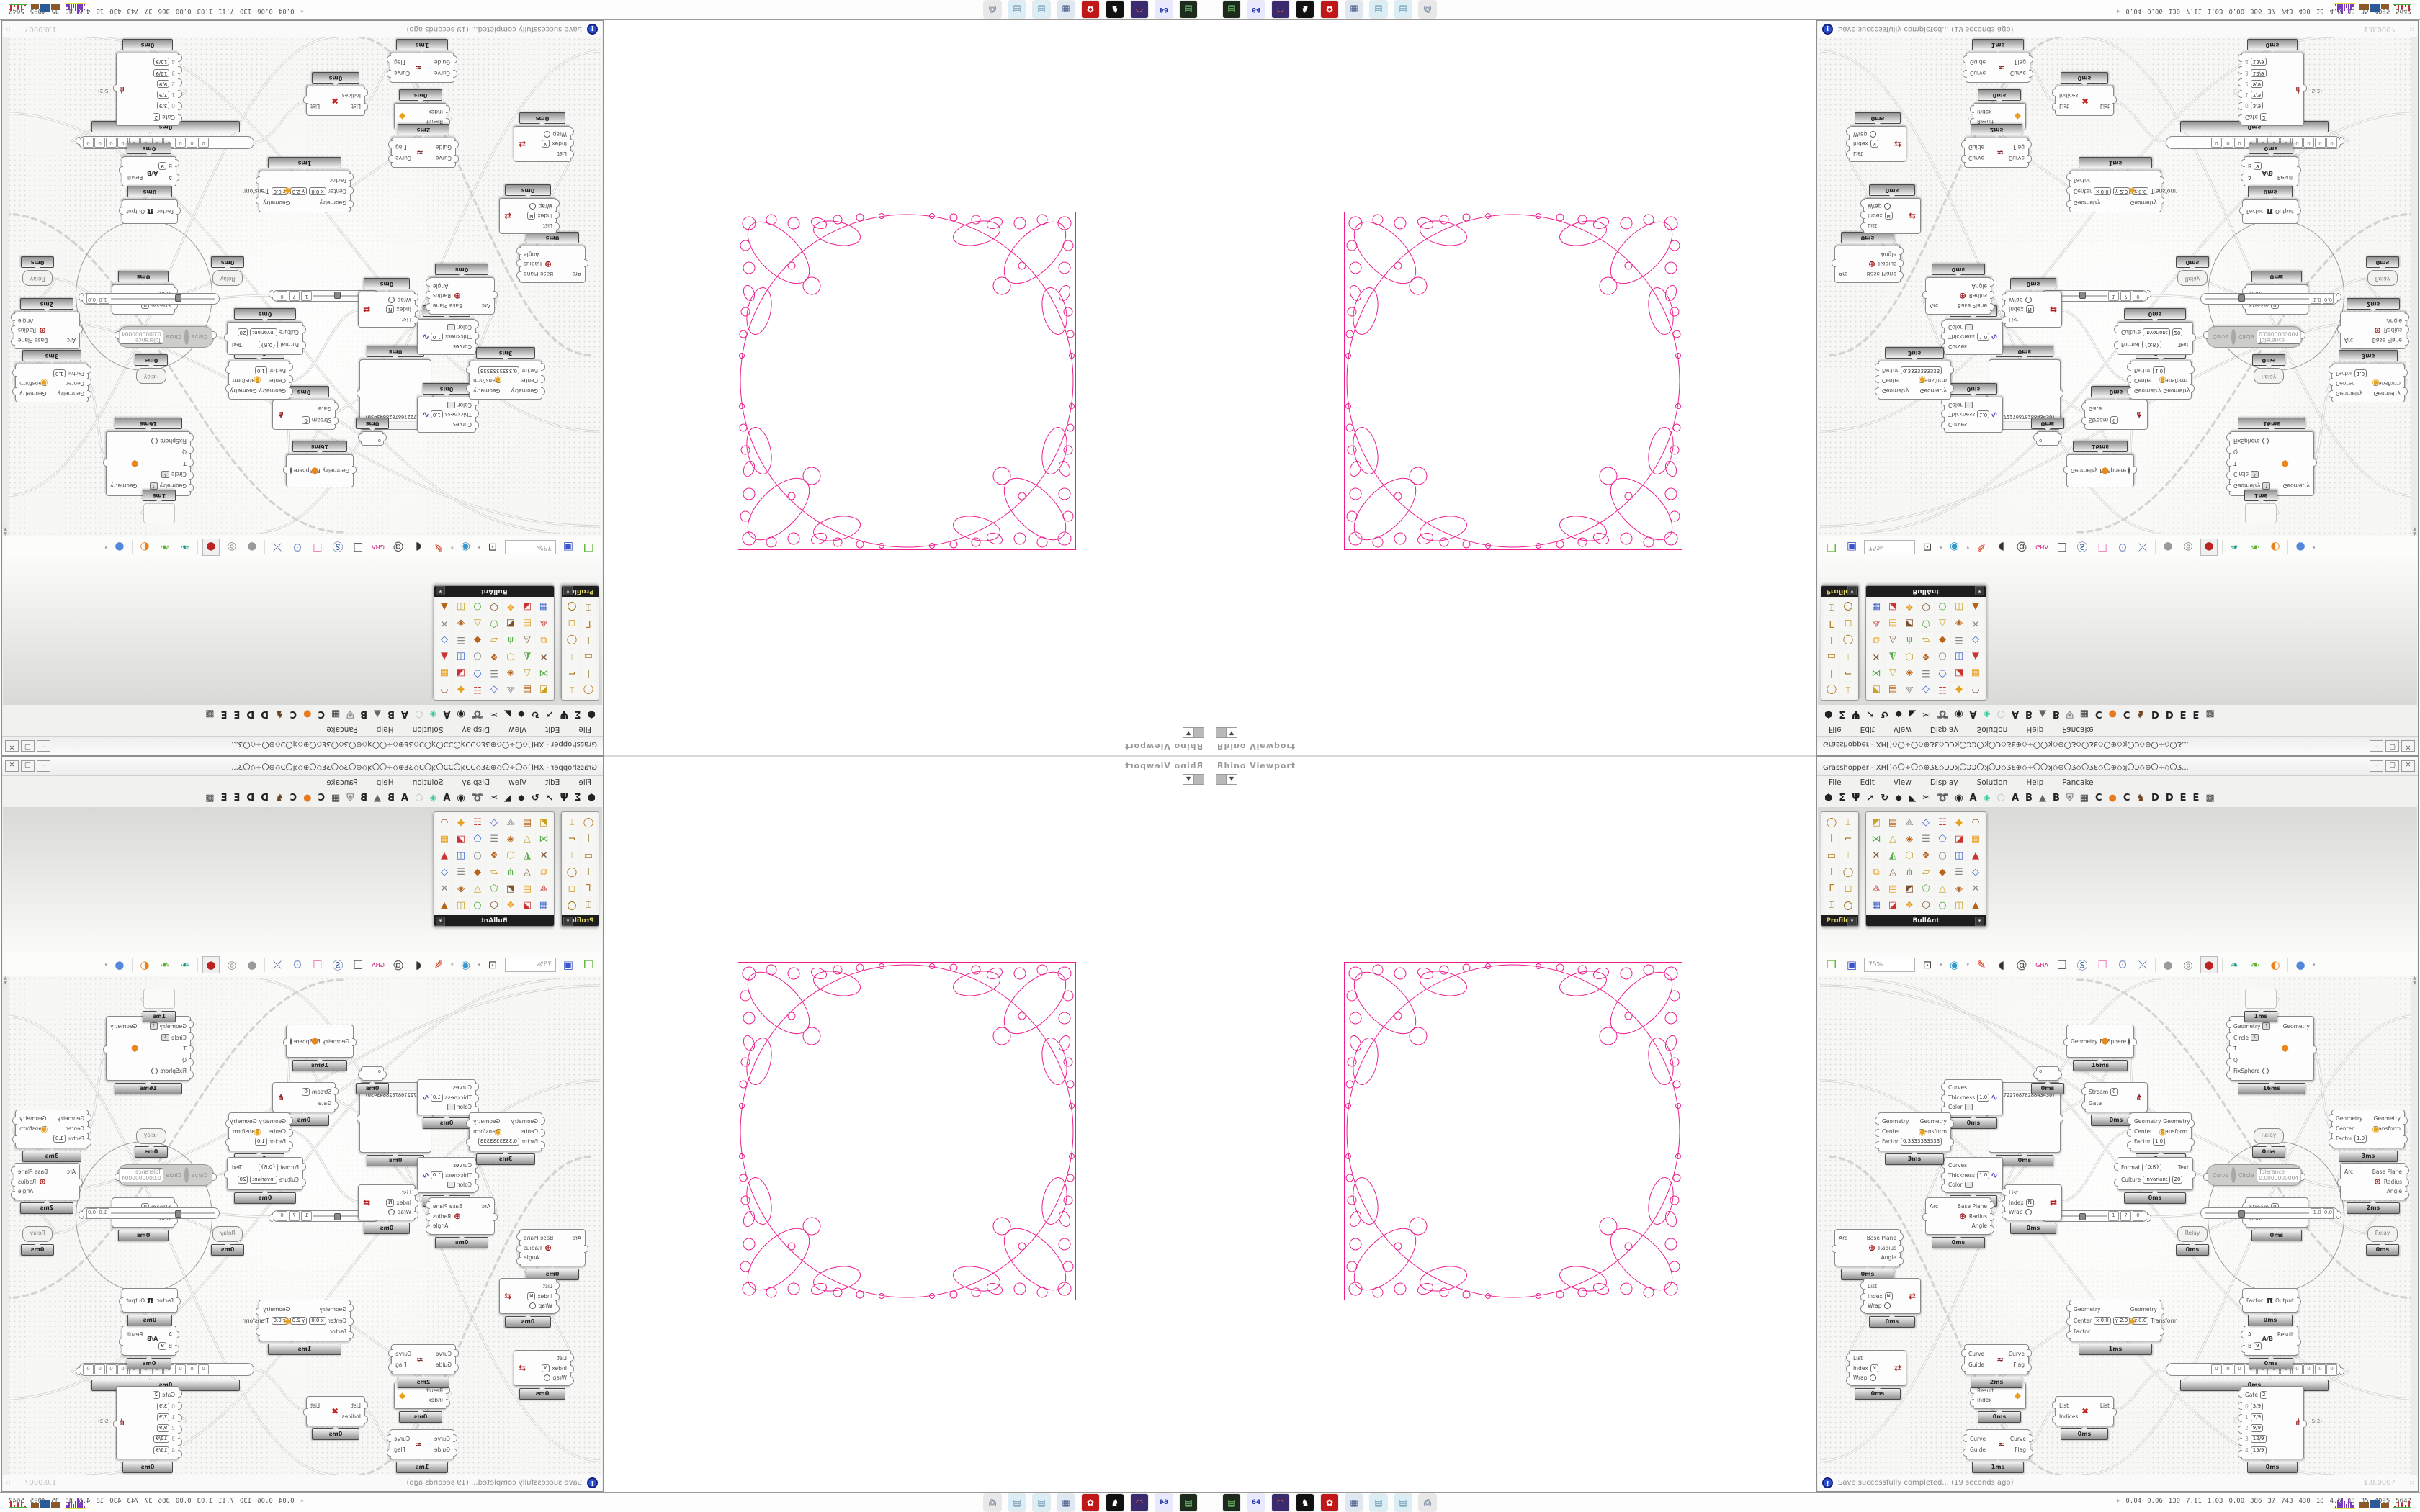  What do you see at coordinates (37, 1234) in the screenshot?
I see `relay-node: Relay` at bounding box center [37, 1234].